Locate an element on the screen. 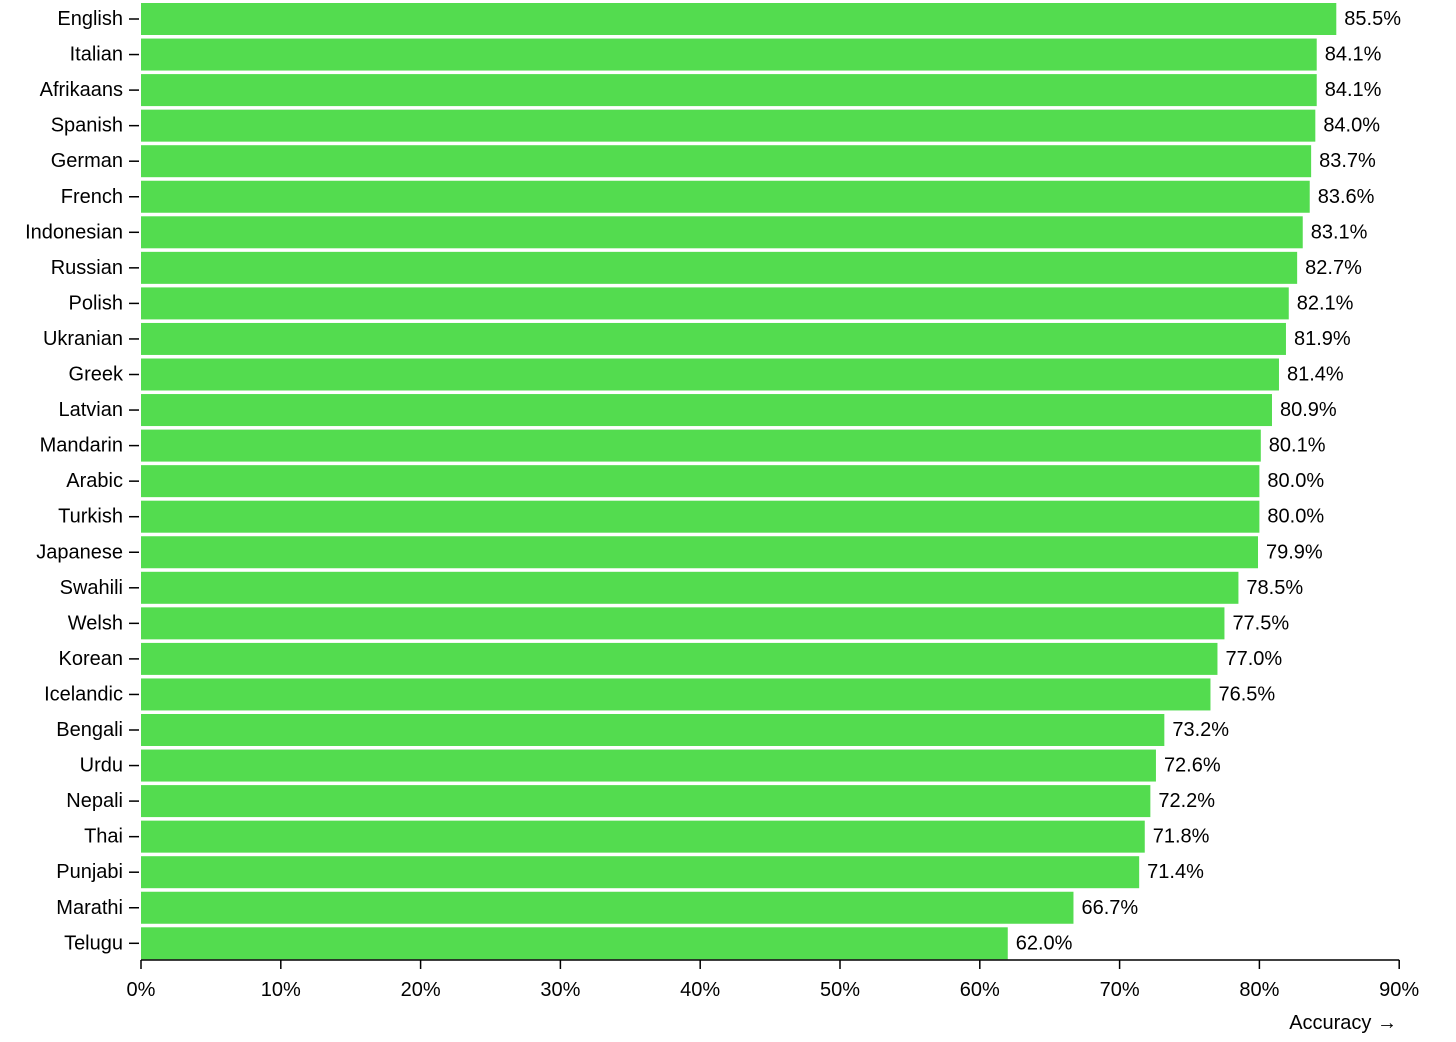 Image resolution: width=1456 pixels, height=1042 pixels. data-label: 80.9% is located at coordinates (1308, 410).